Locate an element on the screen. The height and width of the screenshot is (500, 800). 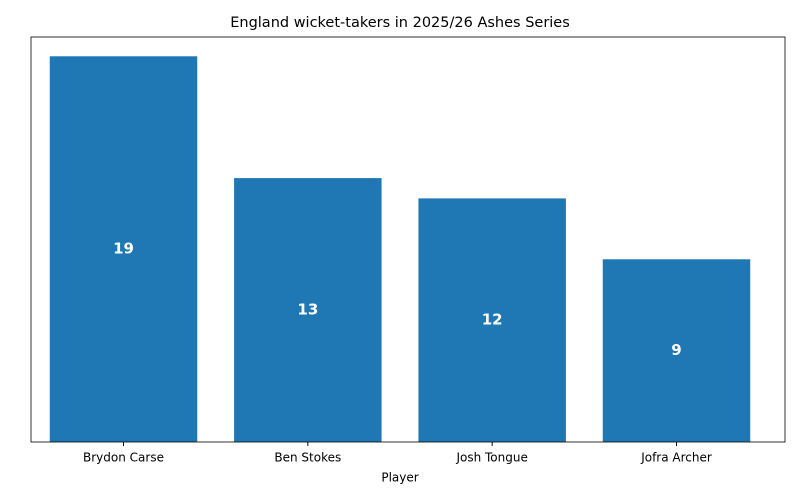
value-label: 13 is located at coordinates (307, 310).